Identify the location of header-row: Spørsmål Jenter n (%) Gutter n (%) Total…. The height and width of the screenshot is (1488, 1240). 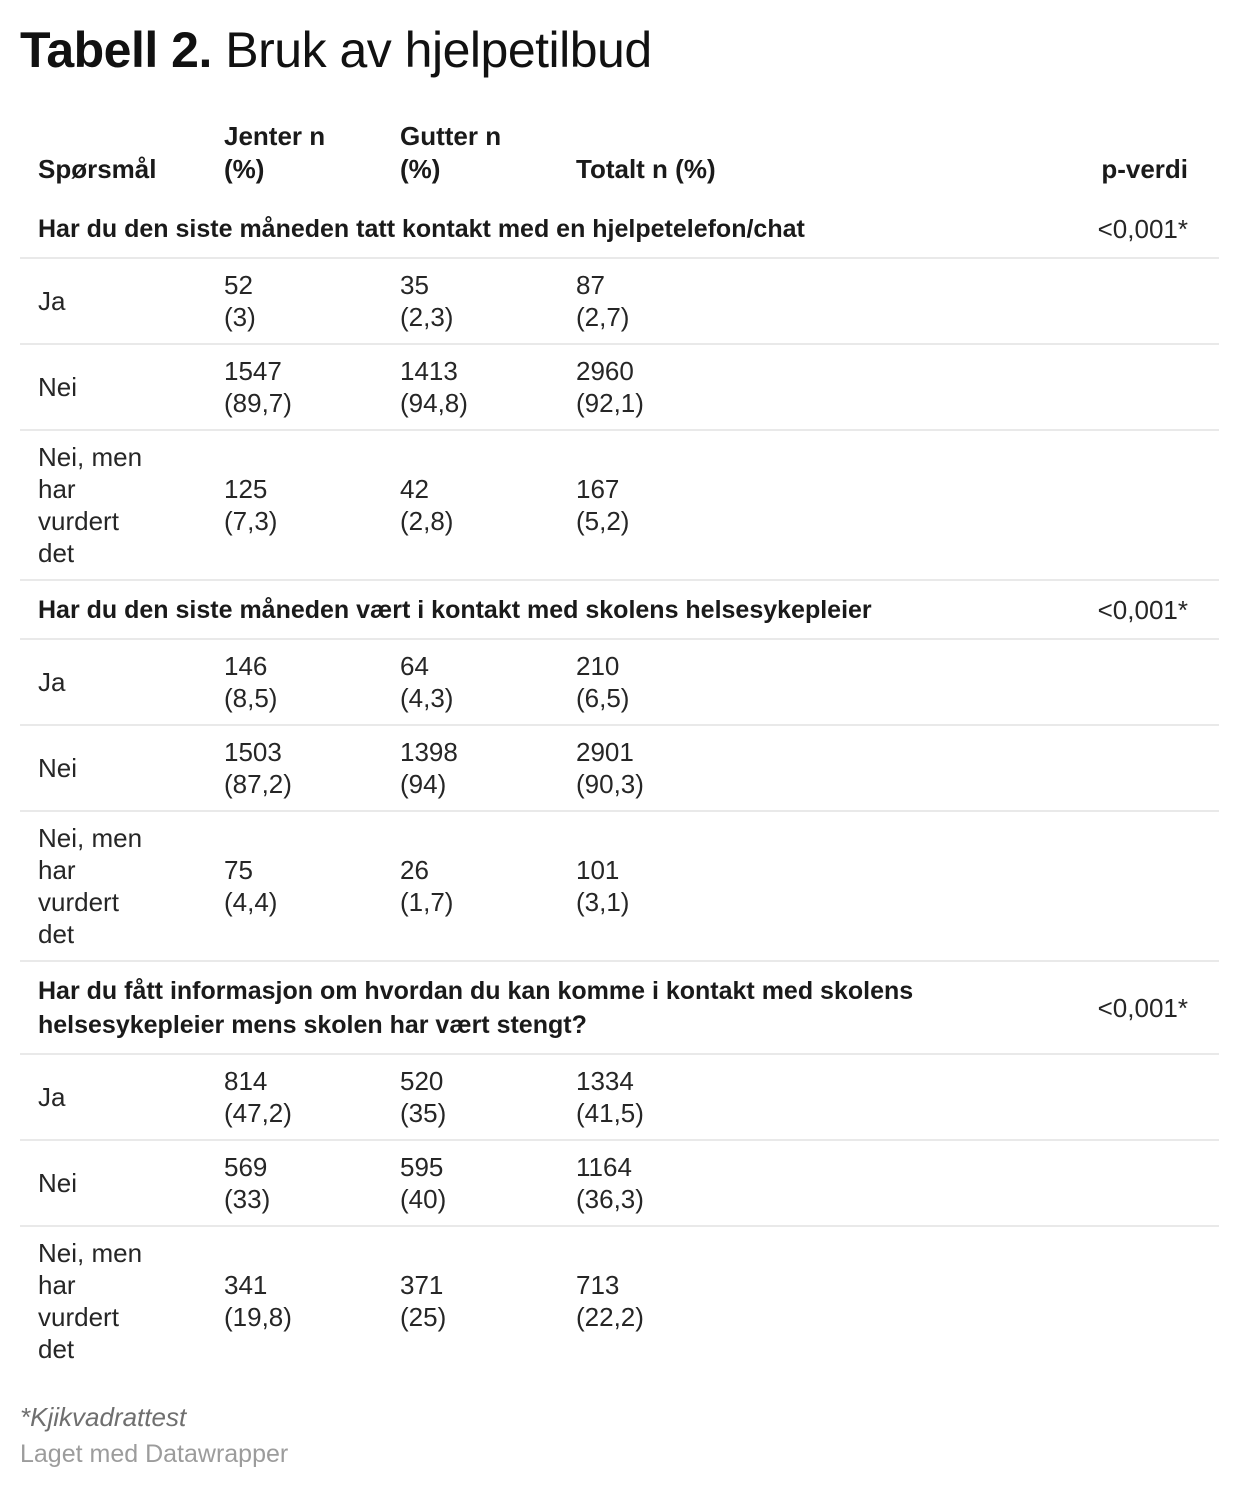
(619, 160).